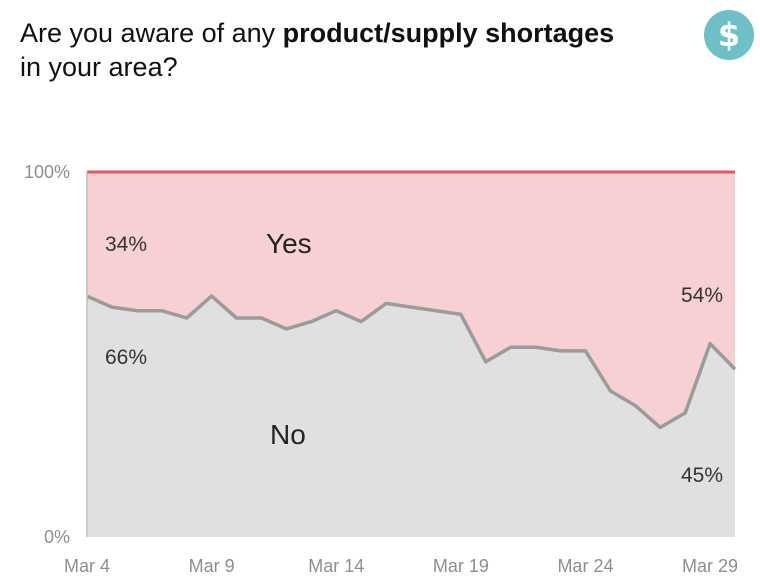 The height and width of the screenshot is (587, 760). I want to click on no-category-label: No, so click(288, 434).